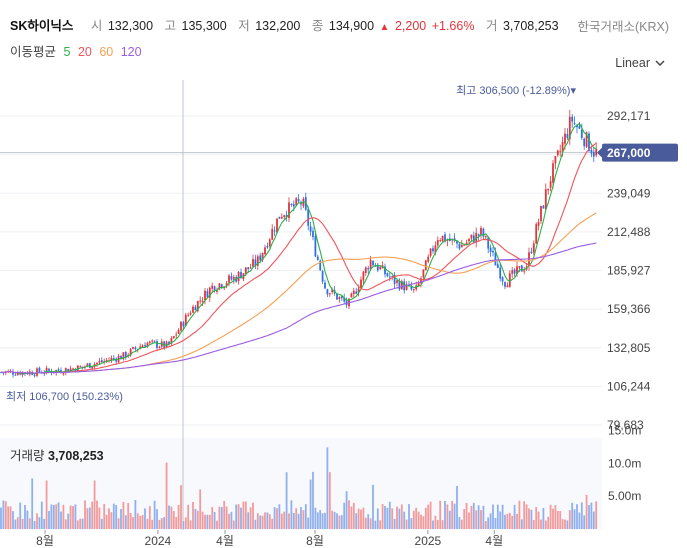 The image size is (687, 548). I want to click on close-value: 134,900, so click(351, 26).